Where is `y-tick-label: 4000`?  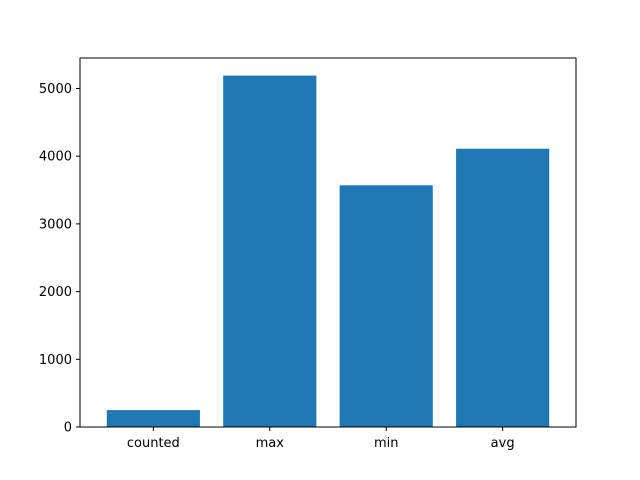
y-tick-label: 4000 is located at coordinates (55, 157).